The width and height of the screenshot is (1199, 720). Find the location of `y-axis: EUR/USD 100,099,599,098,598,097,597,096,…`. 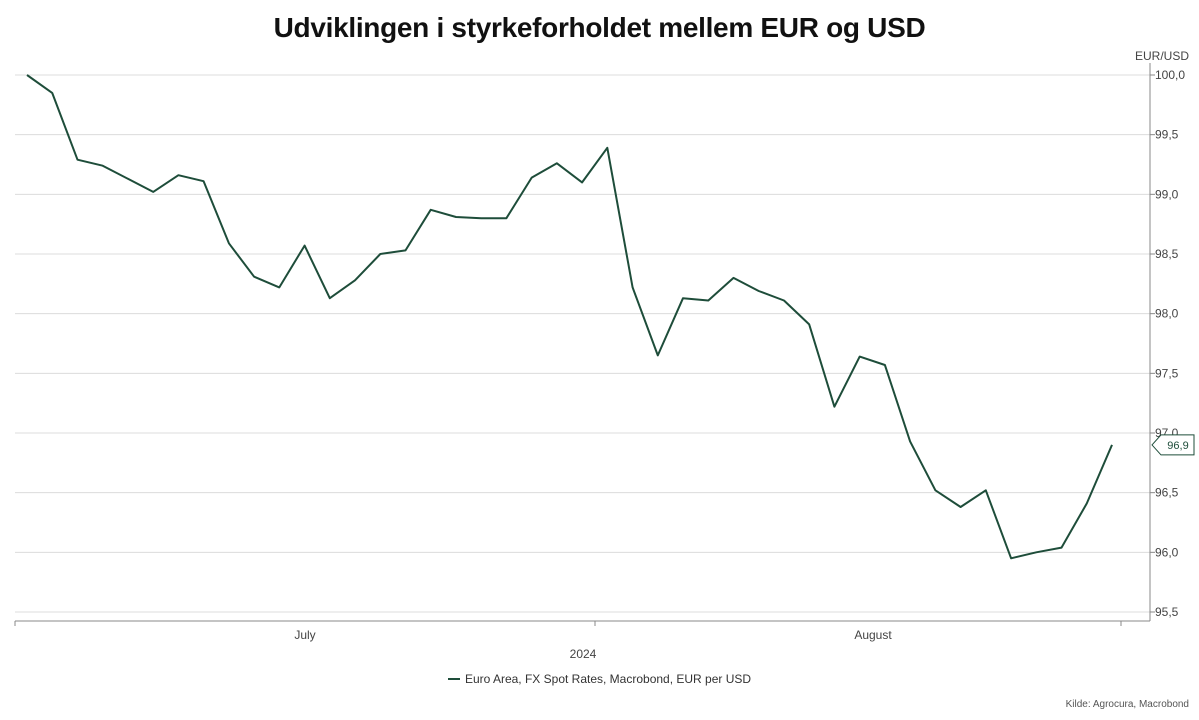

y-axis: EUR/USD 100,099,599,098,598,097,597,096,… is located at coordinates (1162, 335).